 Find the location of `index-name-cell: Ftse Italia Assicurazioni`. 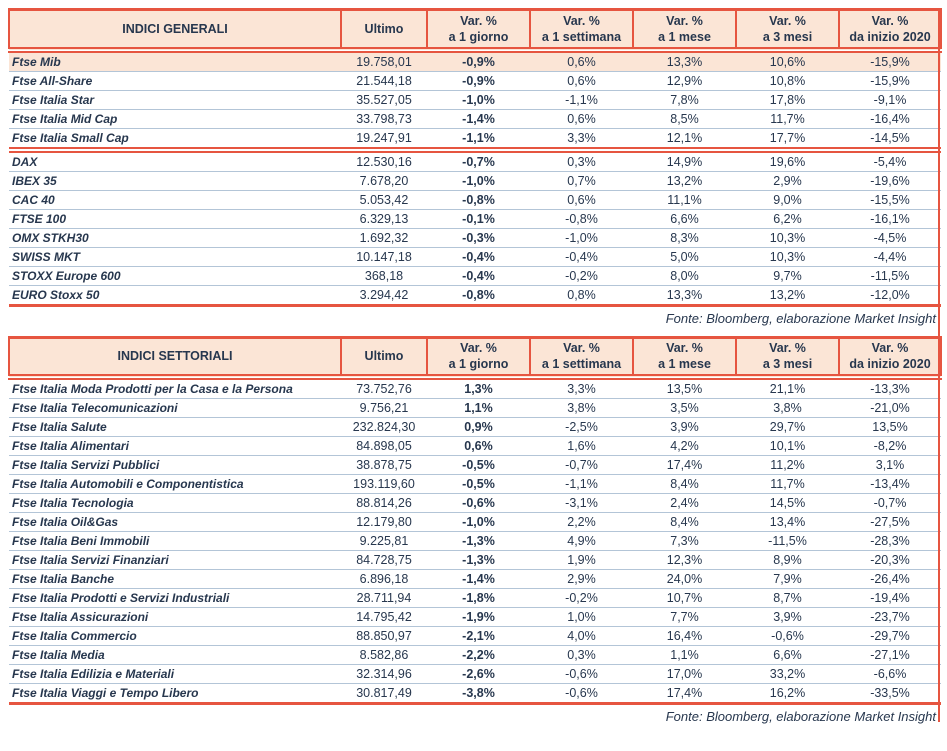

index-name-cell: Ftse Italia Assicurazioni is located at coordinates (175, 617).